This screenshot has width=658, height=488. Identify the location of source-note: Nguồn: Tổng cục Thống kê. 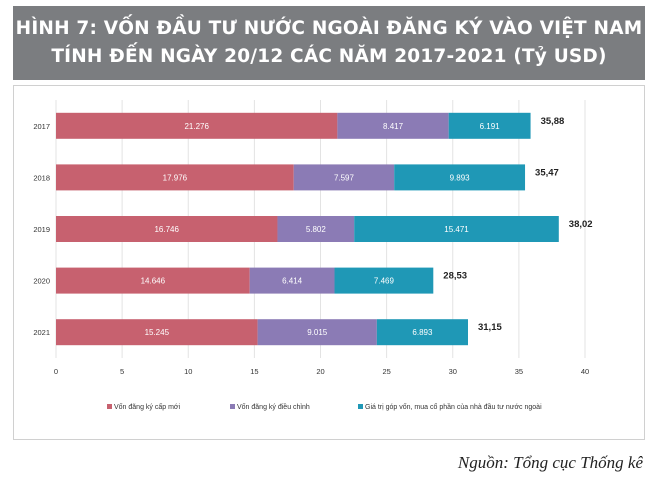
(550, 462).